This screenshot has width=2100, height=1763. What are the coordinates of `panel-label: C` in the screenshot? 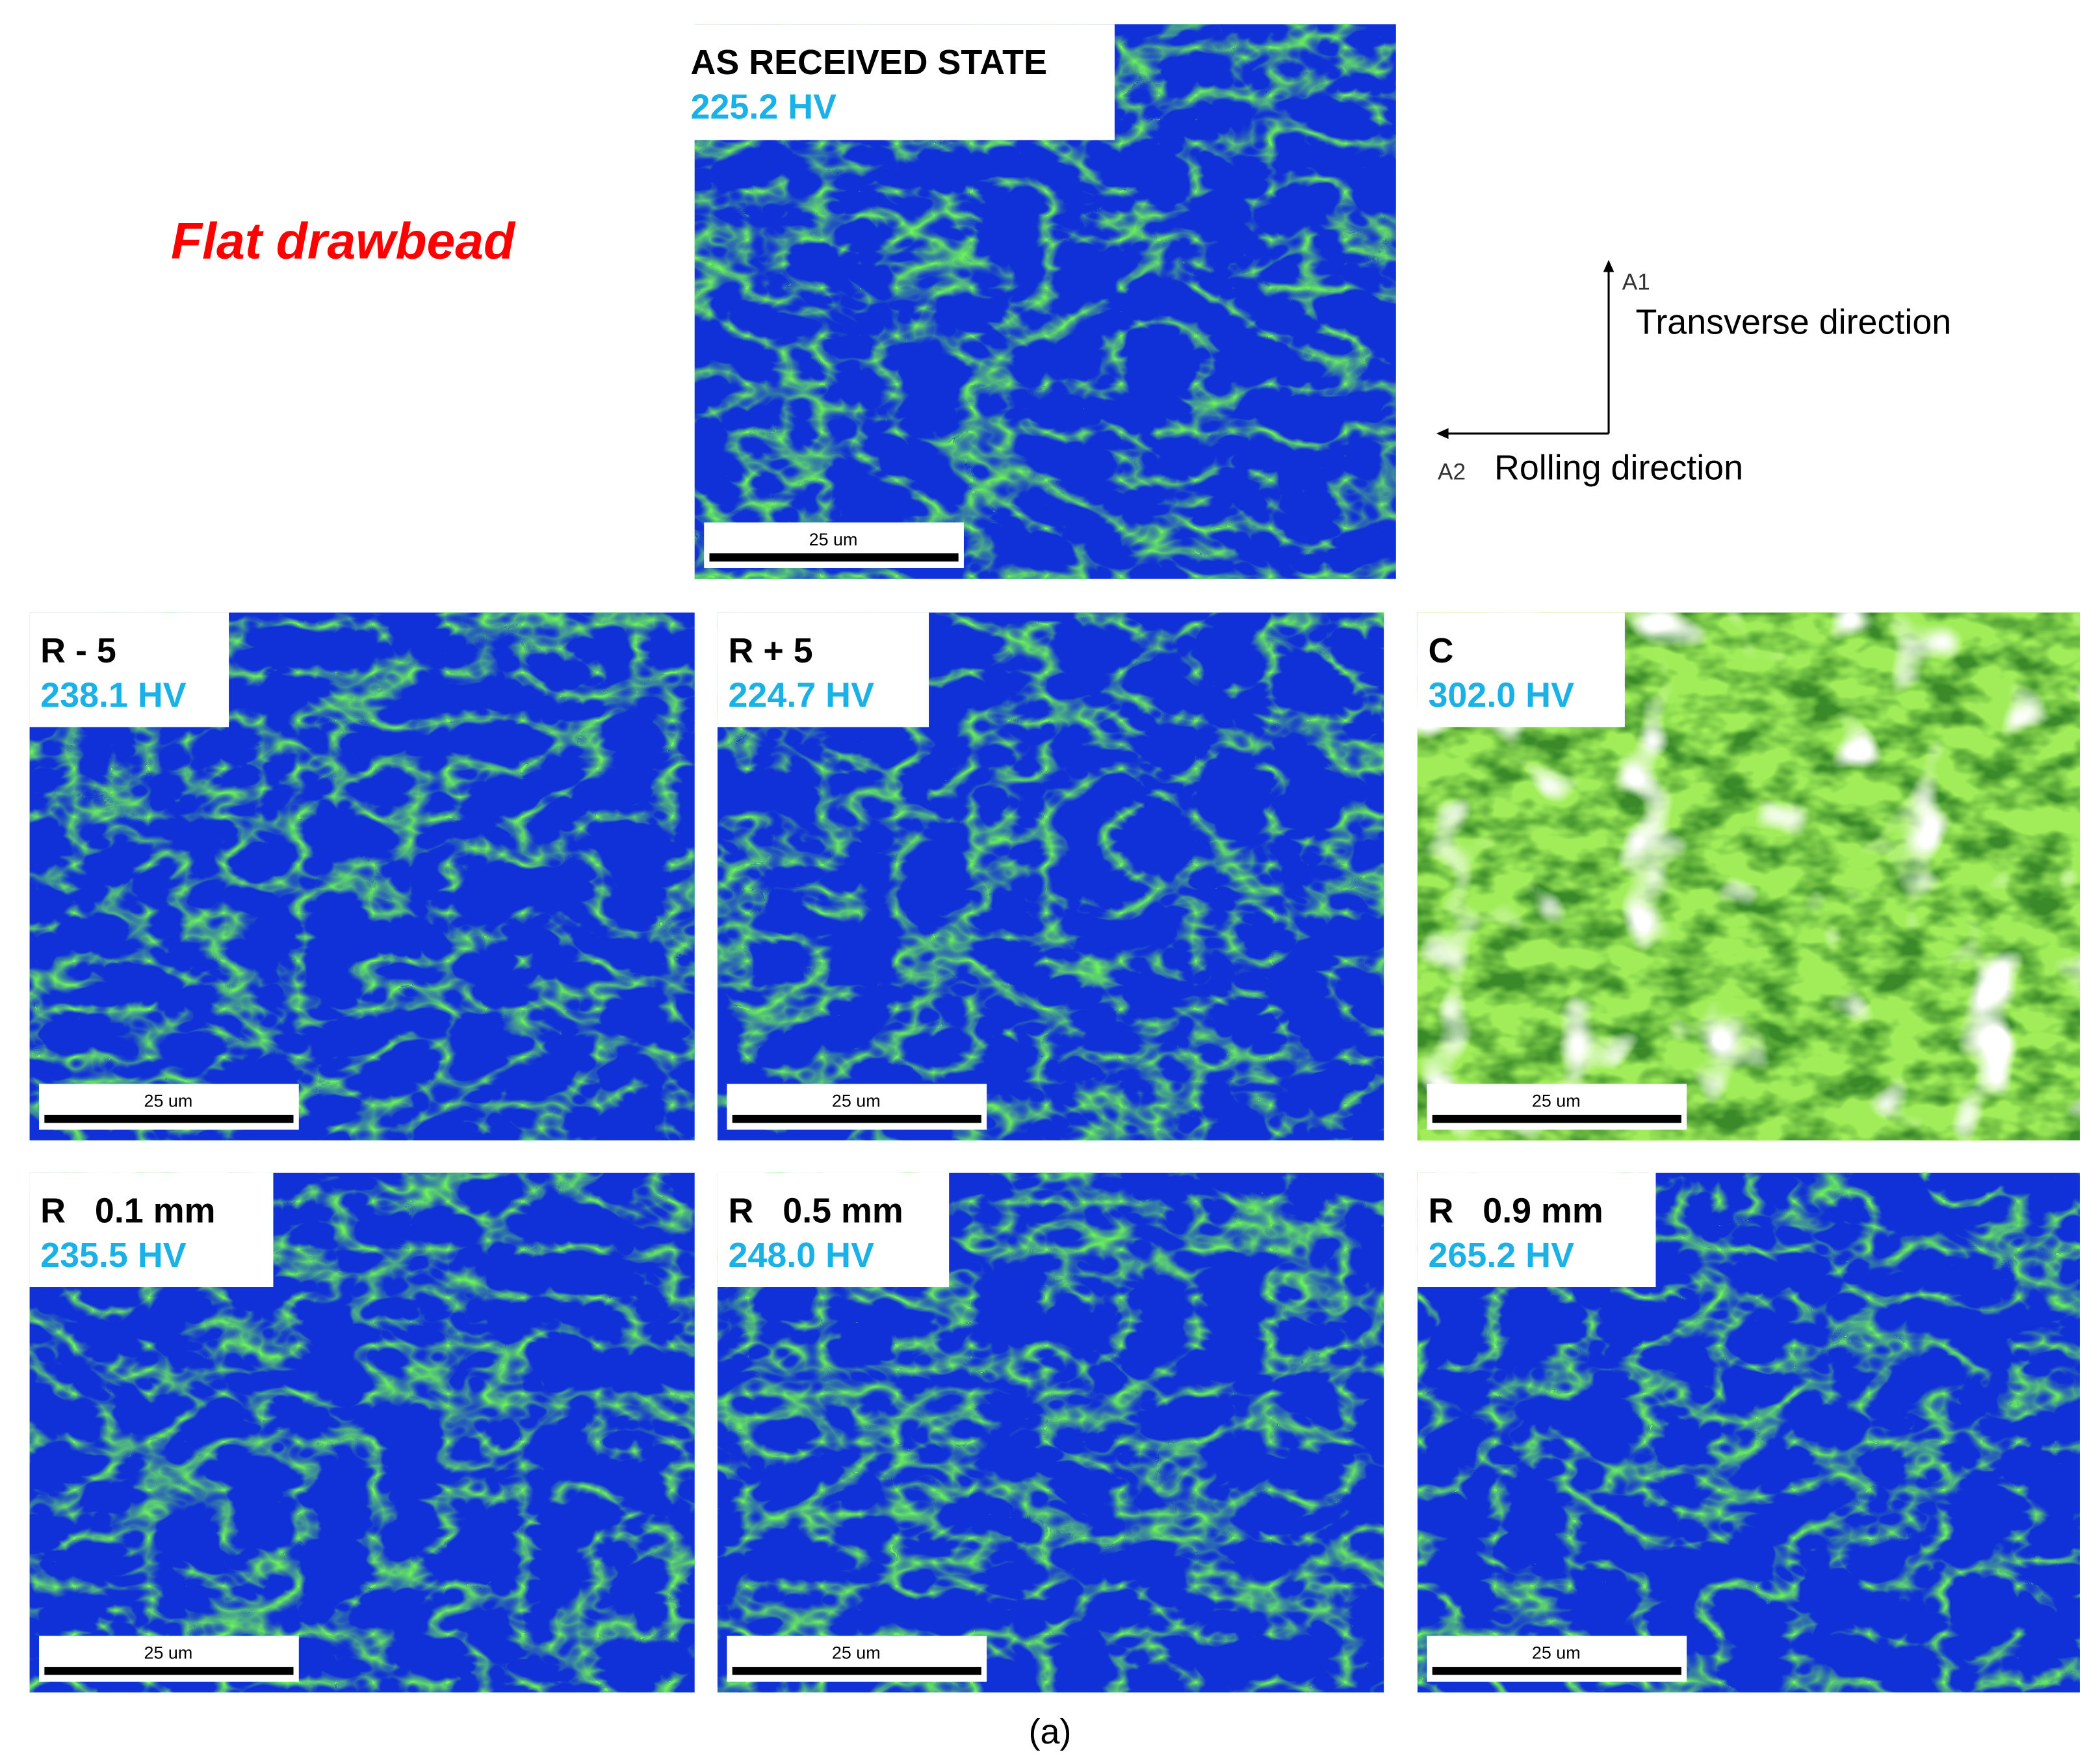 It's located at (1440, 650).